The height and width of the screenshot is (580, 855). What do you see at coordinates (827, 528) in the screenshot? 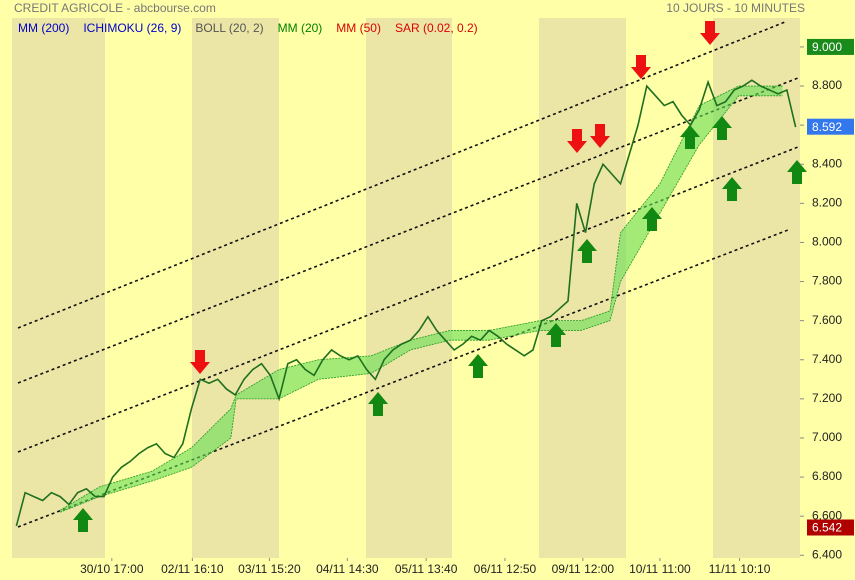
I see `price-badge-label: 6.542` at bounding box center [827, 528].